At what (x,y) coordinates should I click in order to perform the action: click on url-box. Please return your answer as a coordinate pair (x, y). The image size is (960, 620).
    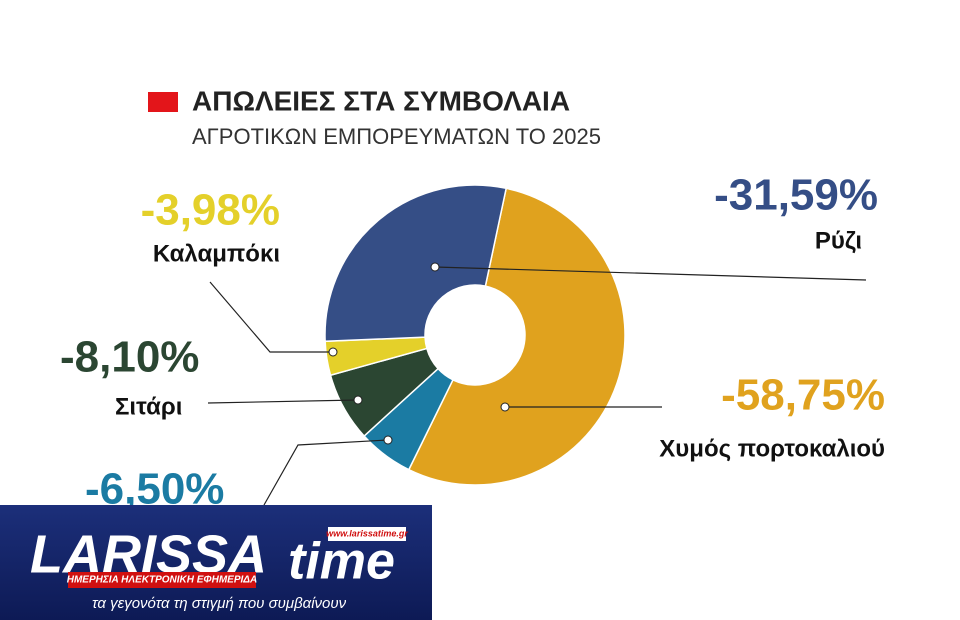
    Looking at the image, I should click on (367, 534).